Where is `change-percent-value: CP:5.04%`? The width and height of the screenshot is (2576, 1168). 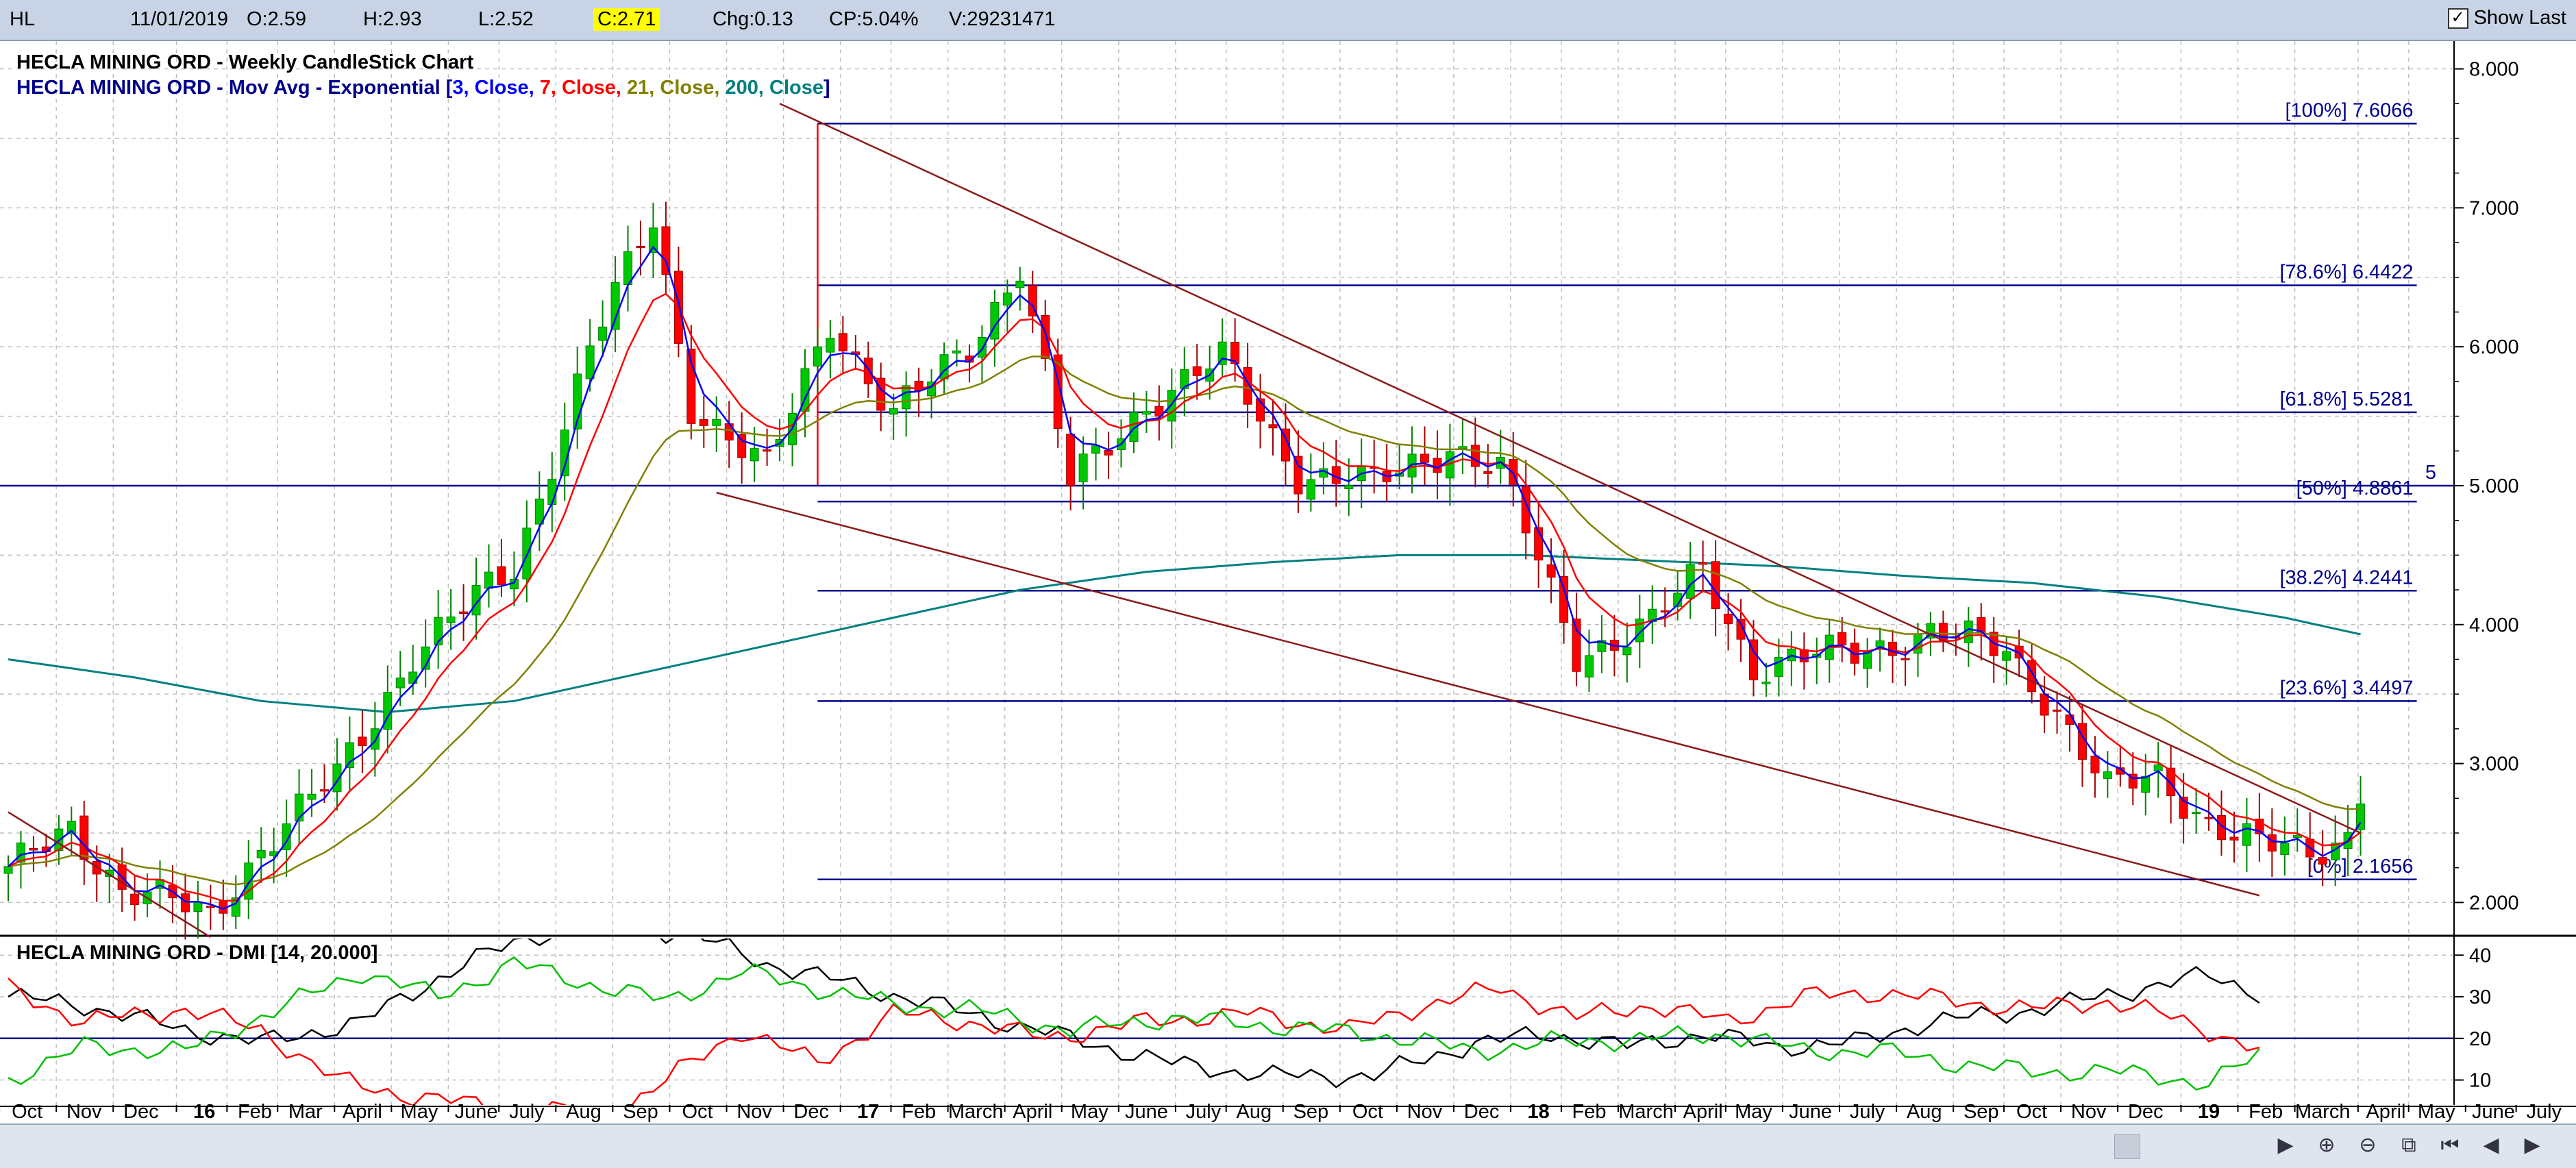
change-percent-value: CP:5.04% is located at coordinates (874, 19).